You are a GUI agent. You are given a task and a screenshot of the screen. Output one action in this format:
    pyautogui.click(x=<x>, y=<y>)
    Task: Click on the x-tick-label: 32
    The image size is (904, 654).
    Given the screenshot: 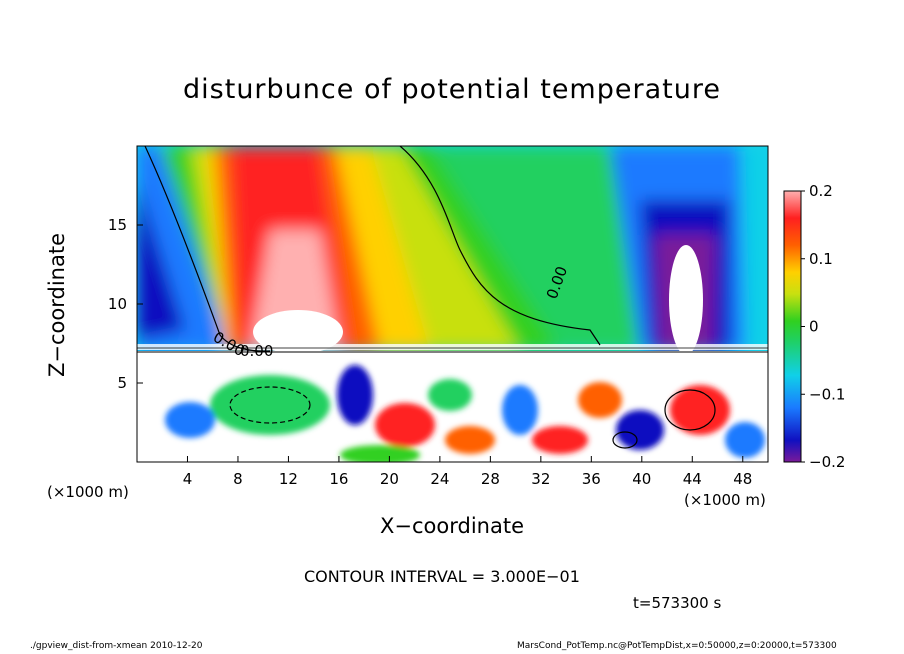 What is the action you would take?
    pyautogui.click(x=540, y=479)
    